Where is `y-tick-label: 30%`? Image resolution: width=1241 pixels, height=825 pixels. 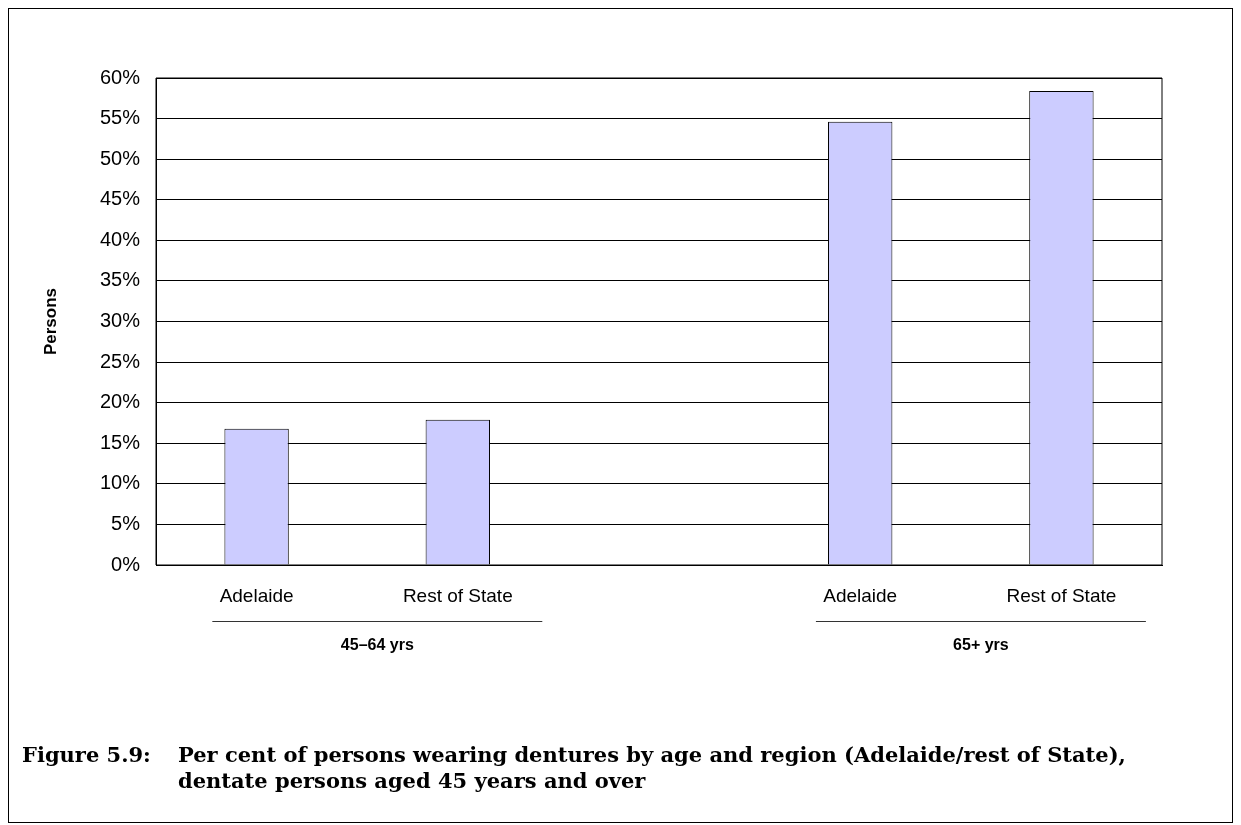 y-tick-label: 30% is located at coordinates (120, 320).